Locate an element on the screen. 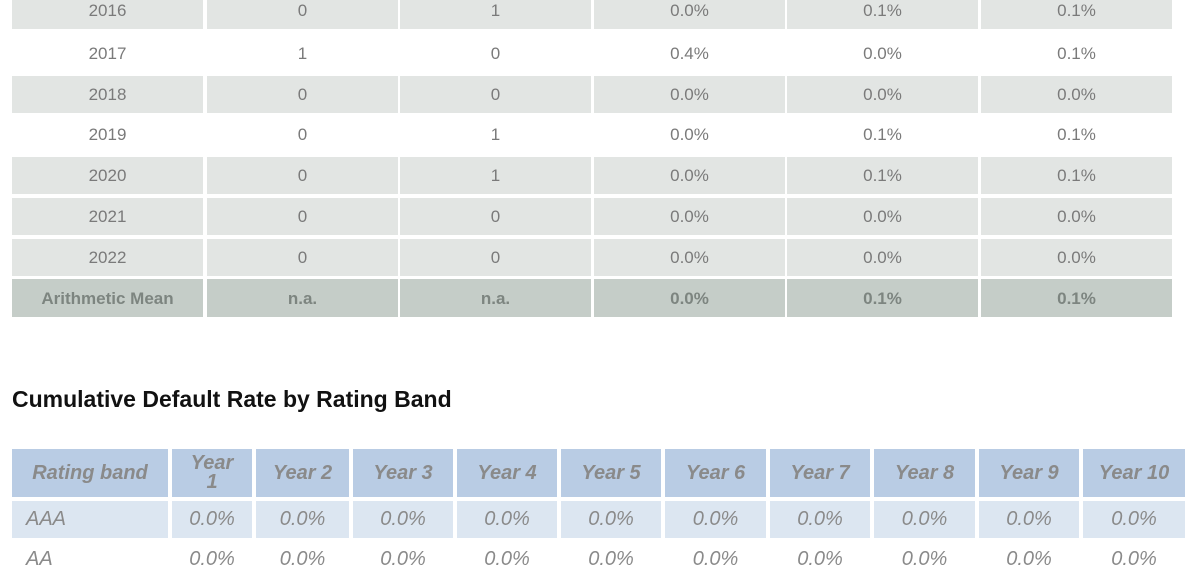  header-cell: Year 3 is located at coordinates (403, 473).